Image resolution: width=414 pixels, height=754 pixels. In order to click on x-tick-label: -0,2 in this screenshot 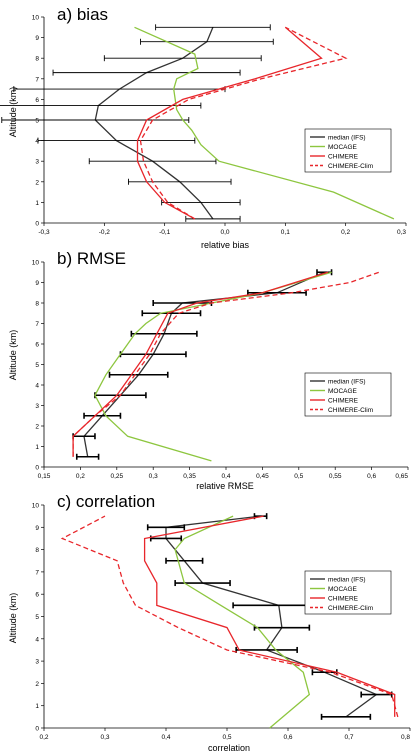, I will do `click(105, 232)`.